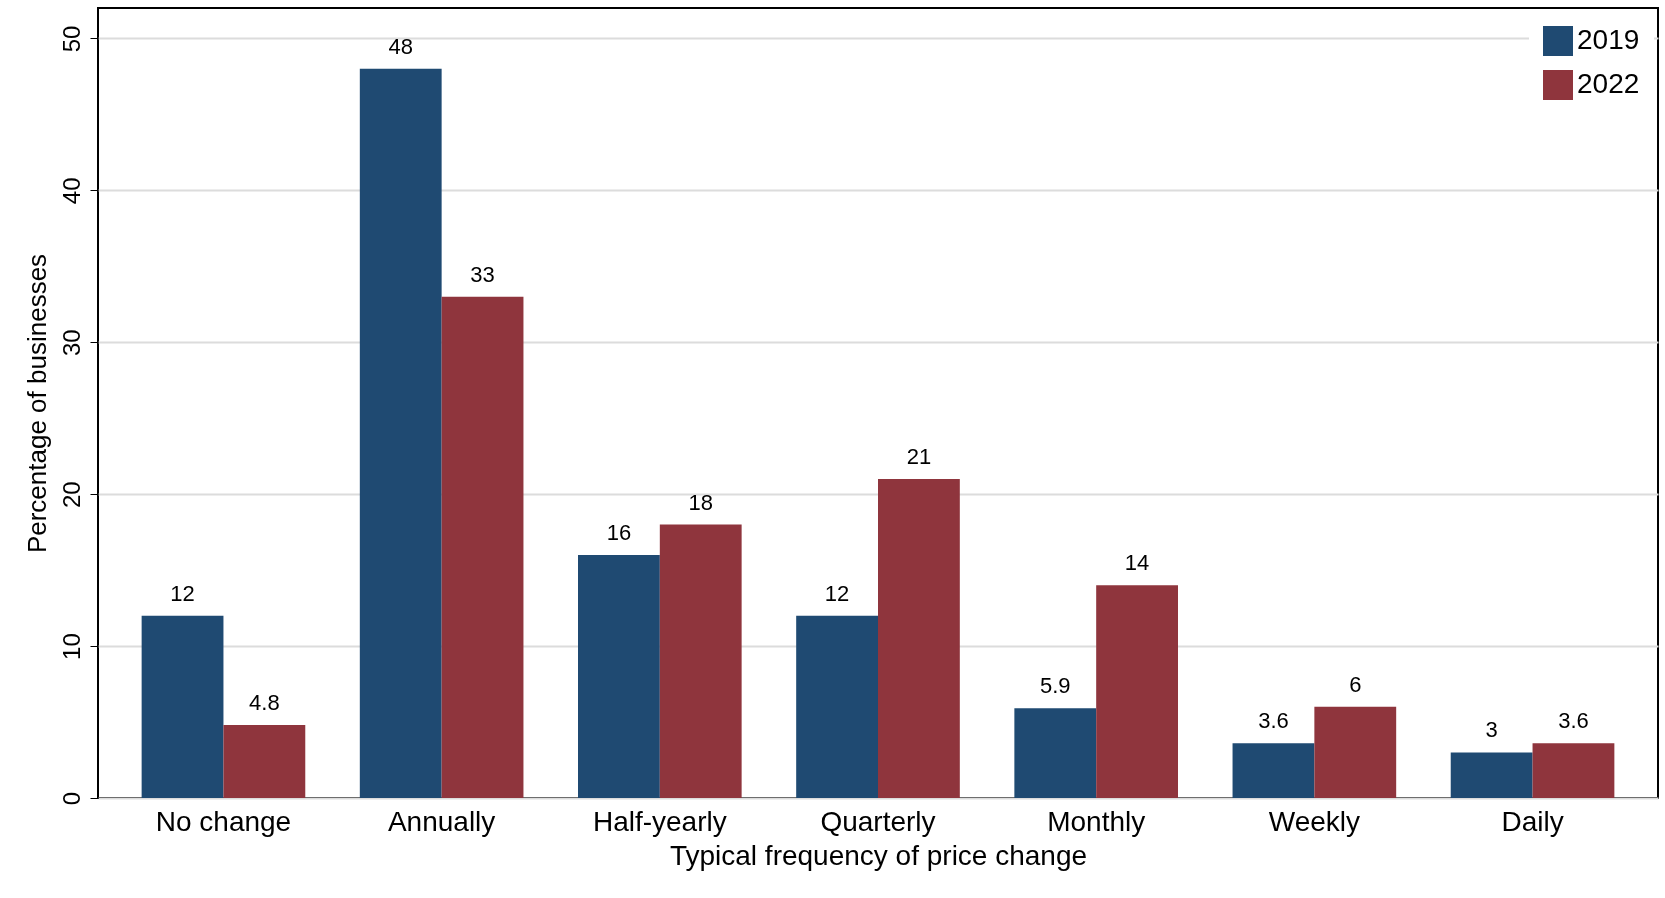 This screenshot has height=898, width=1665. I want to click on y-tick-label: 10, so click(71, 646).